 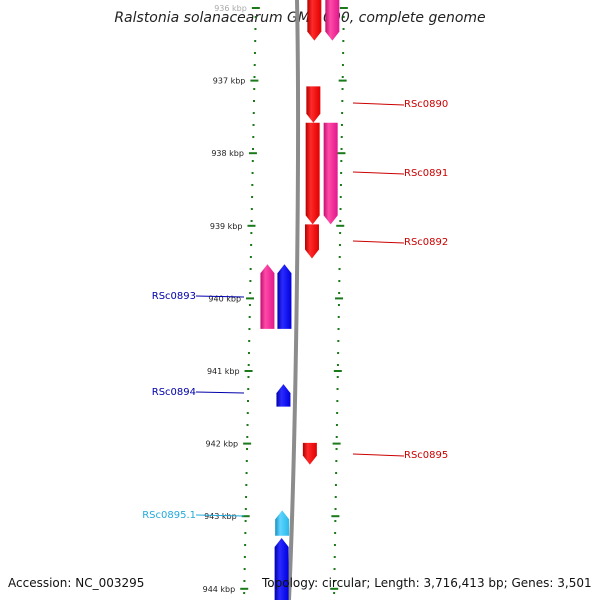 What do you see at coordinates (314, 20) in the screenshot?
I see `feature-f-top-red` at bounding box center [314, 20].